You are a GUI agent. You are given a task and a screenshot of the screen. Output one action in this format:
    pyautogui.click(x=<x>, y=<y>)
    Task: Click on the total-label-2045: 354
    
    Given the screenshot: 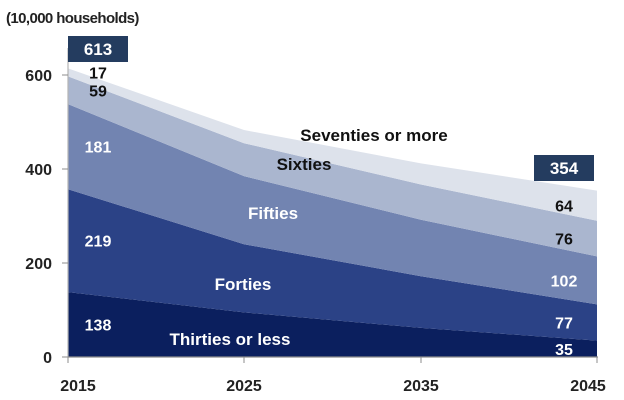 What is the action you would take?
    pyautogui.click(x=564, y=168)
    